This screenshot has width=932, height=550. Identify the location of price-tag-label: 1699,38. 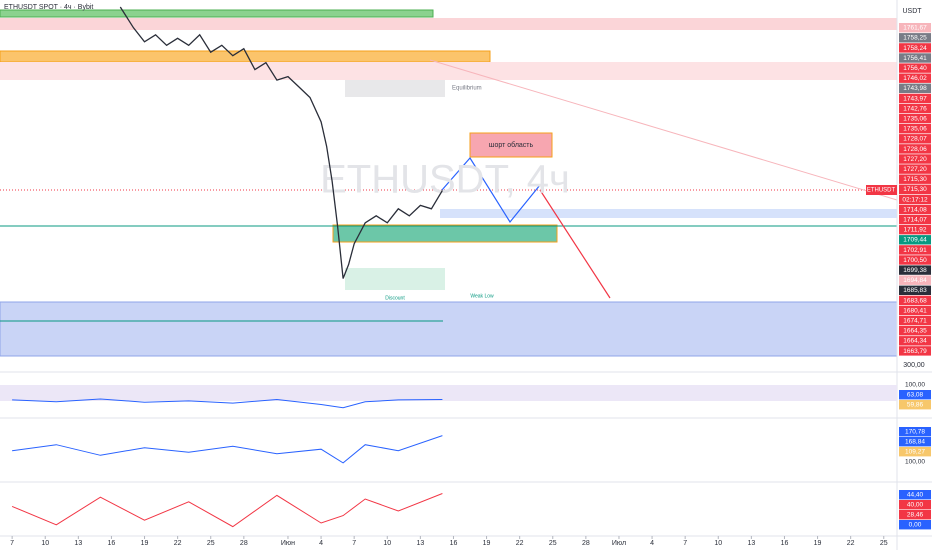
(915, 270).